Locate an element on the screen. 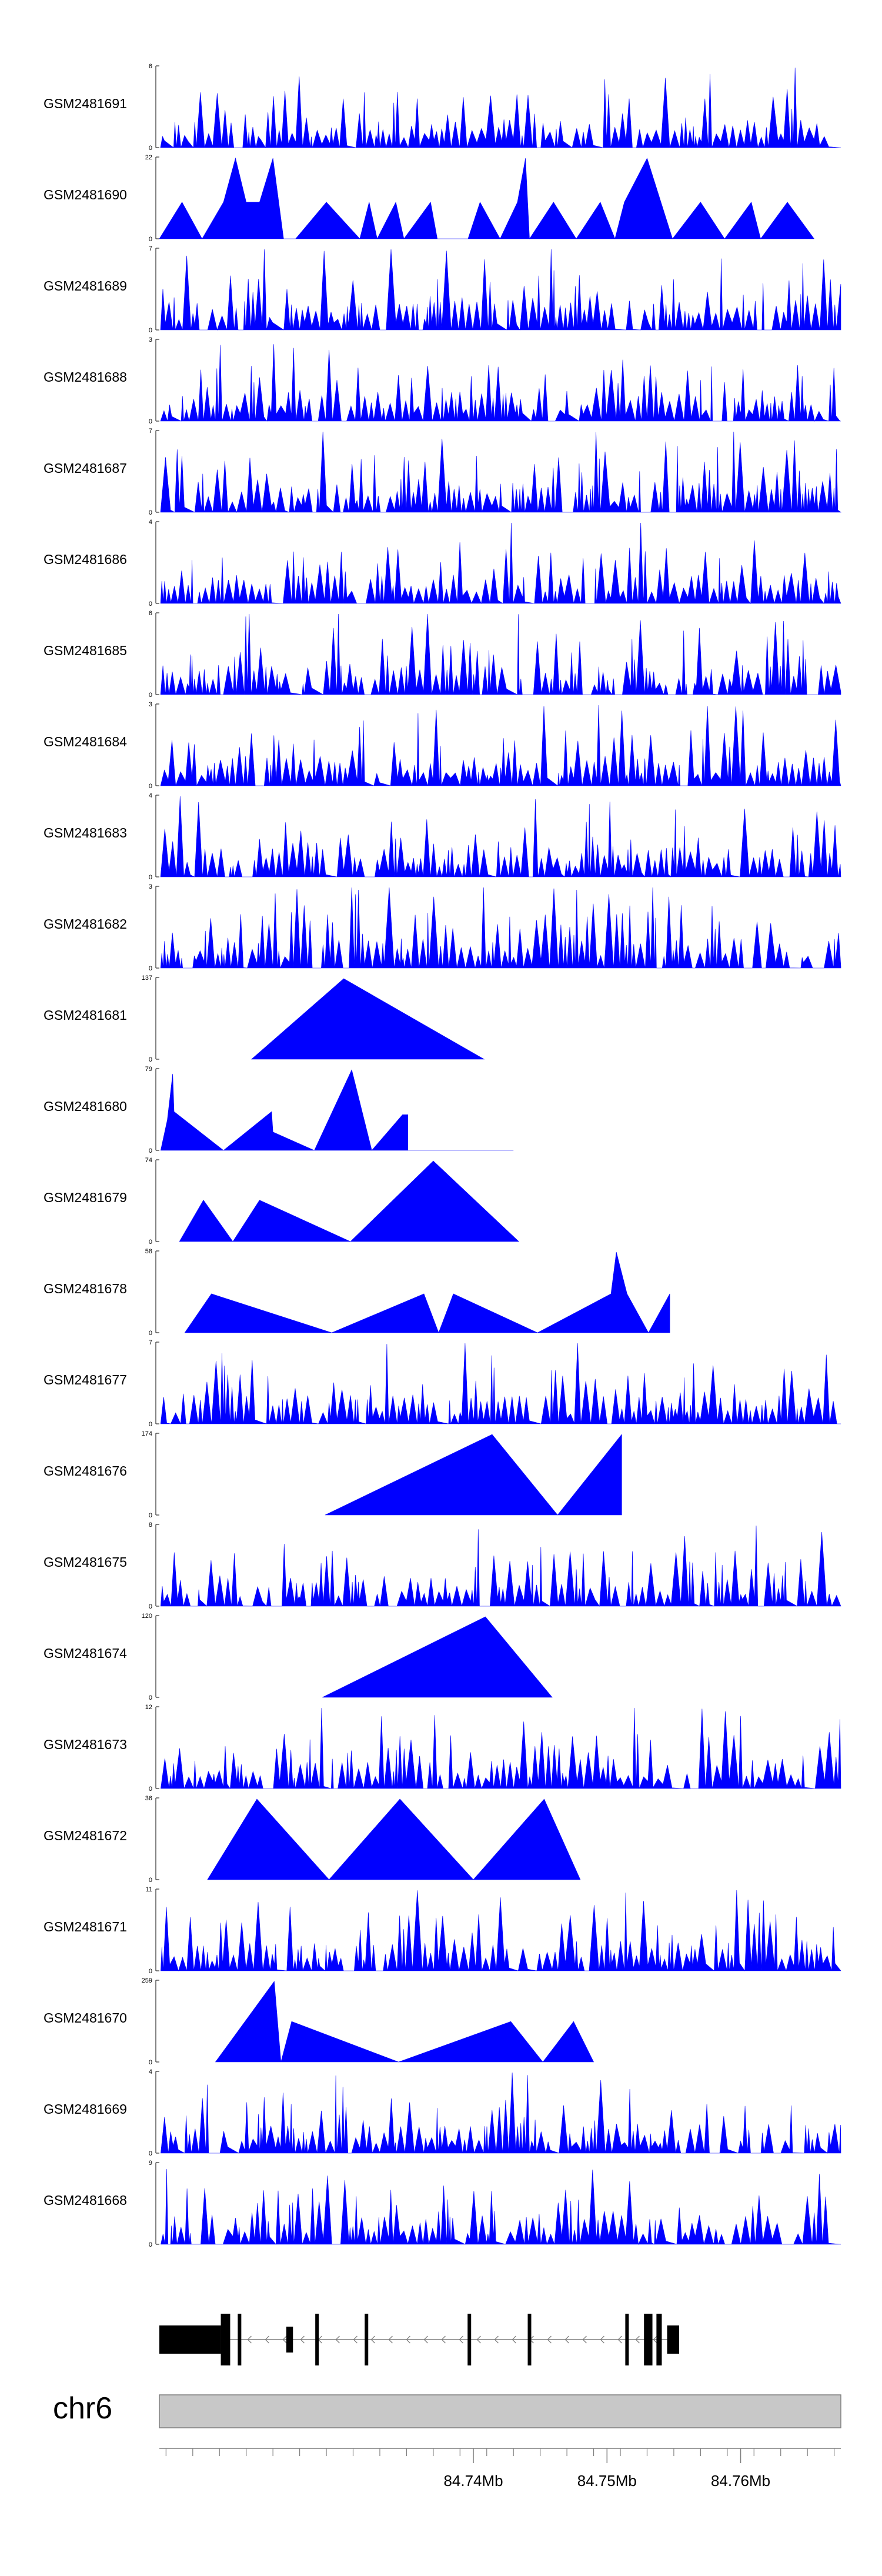  track-label: GSM2481677 is located at coordinates (85, 1379).